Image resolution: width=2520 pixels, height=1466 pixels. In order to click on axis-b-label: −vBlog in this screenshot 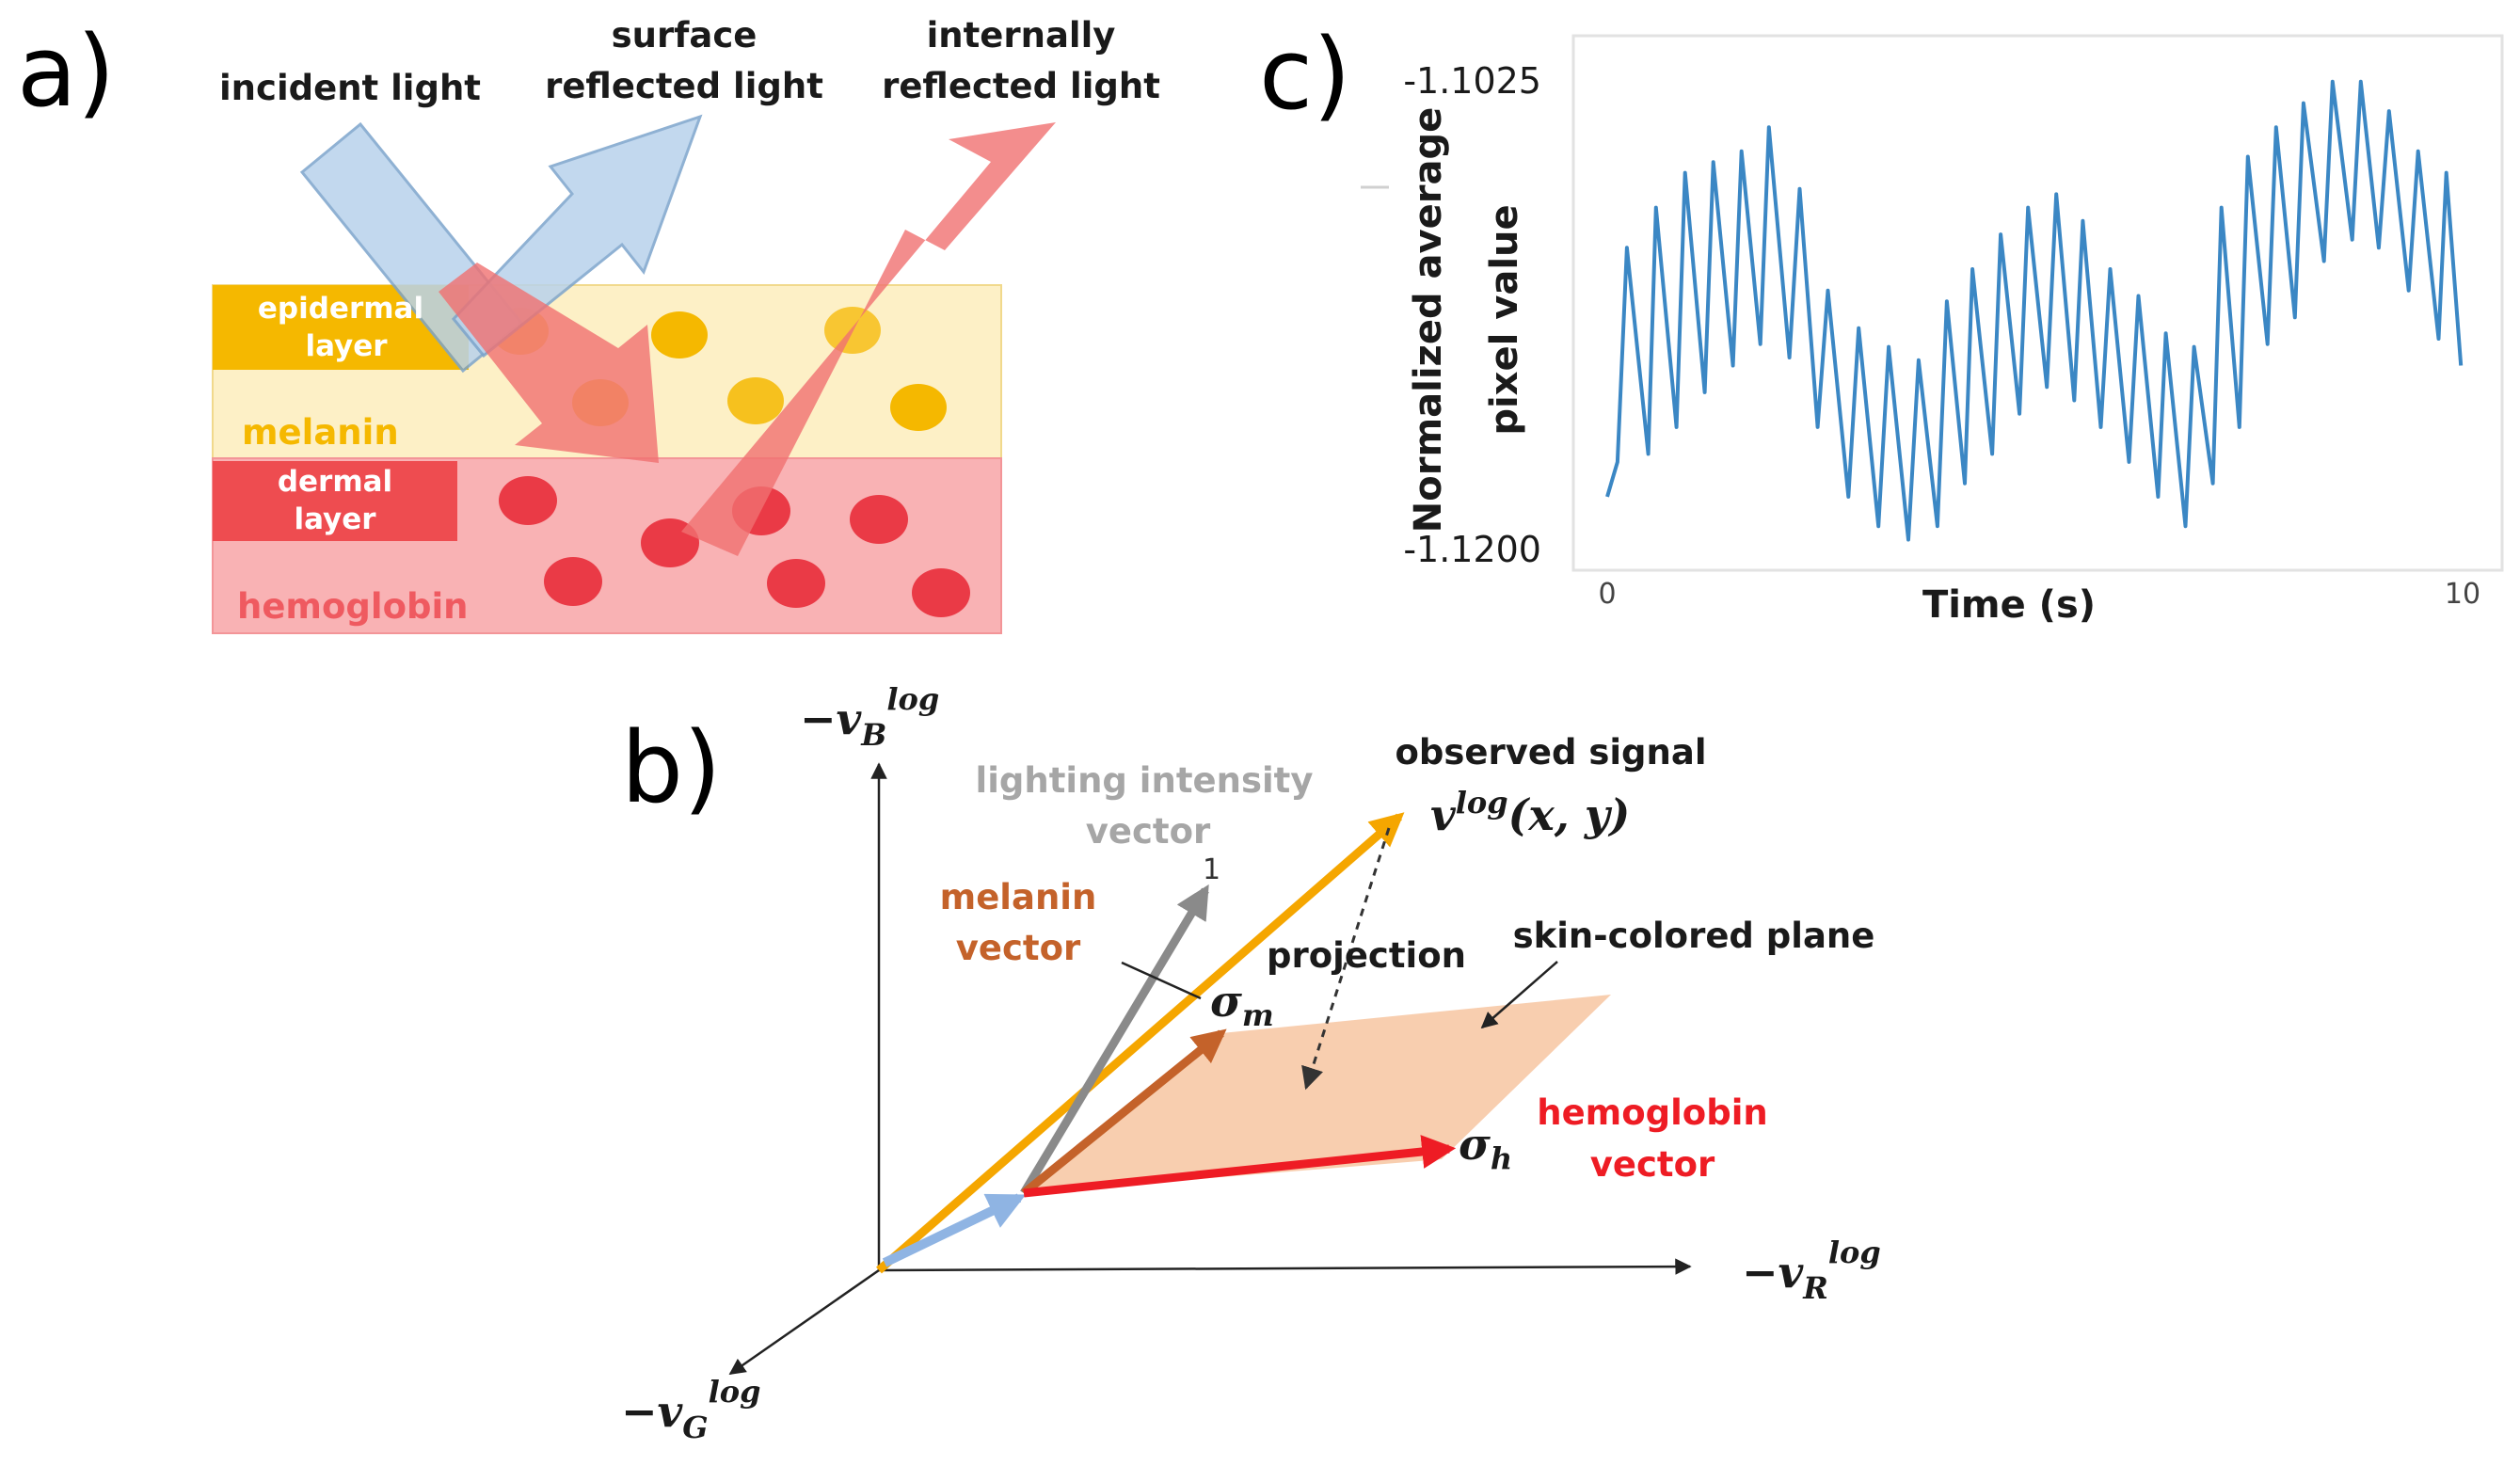, I will do `click(869, 717)`.